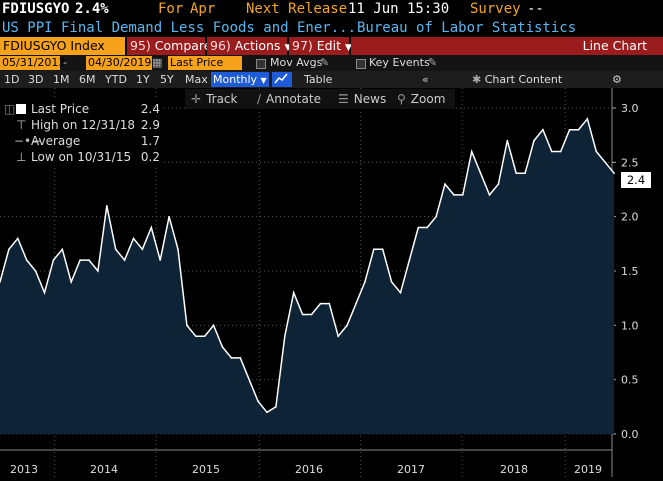  What do you see at coordinates (21, 125) in the screenshot?
I see `high-marker-icon: ⊤` at bounding box center [21, 125].